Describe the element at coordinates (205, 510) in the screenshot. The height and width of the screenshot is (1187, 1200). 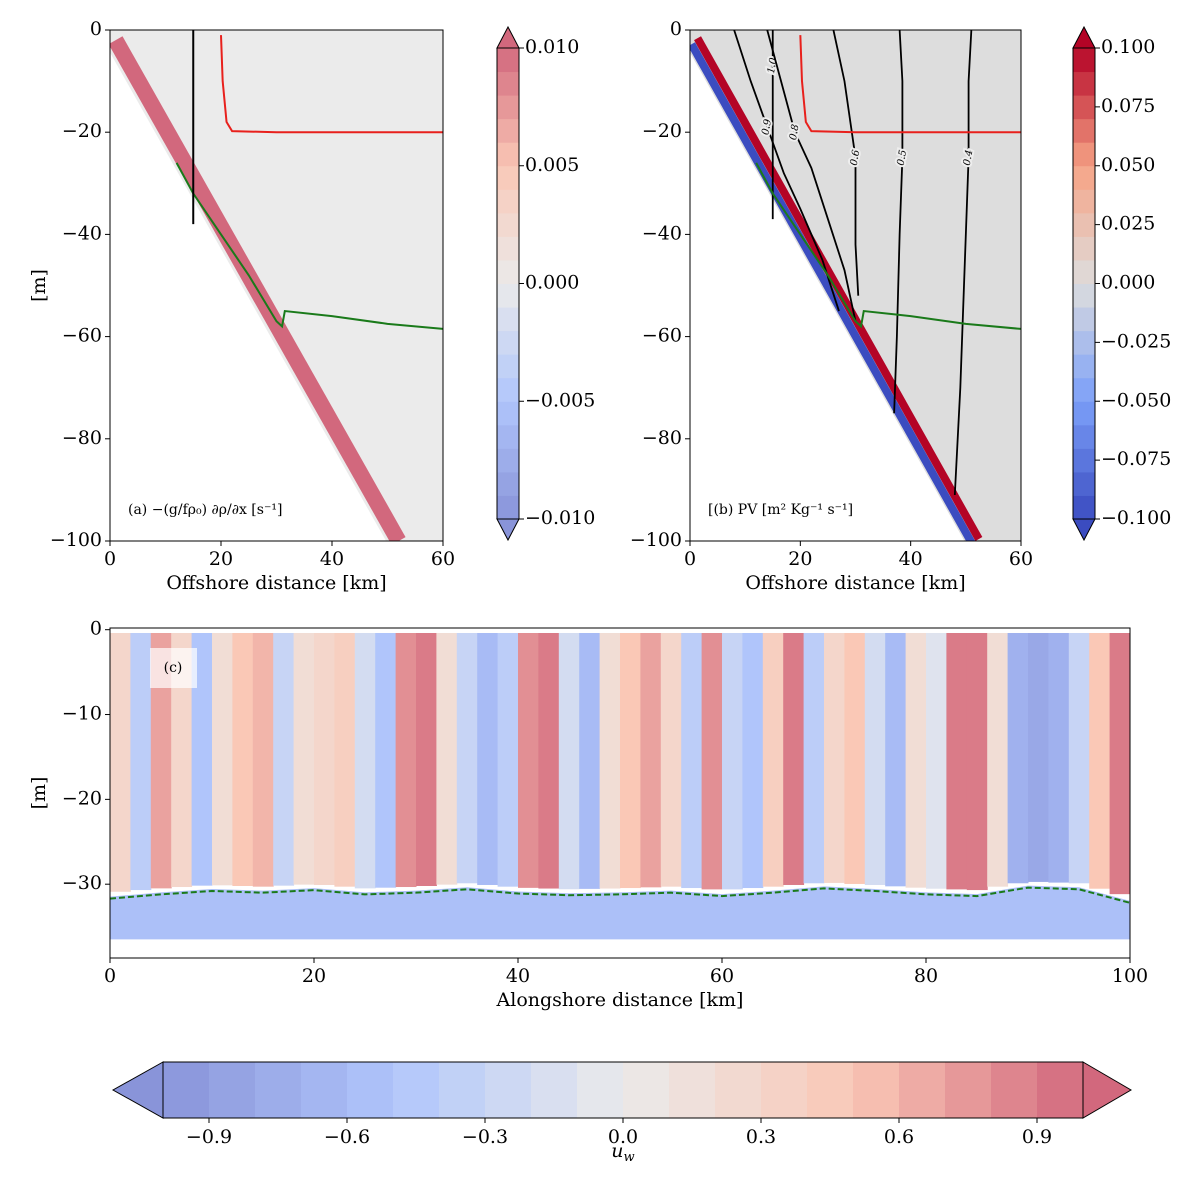
I see `panel-annotation: (a) −(g/fρ₀) ∂ρ/∂x [s⁻¹]` at that location.